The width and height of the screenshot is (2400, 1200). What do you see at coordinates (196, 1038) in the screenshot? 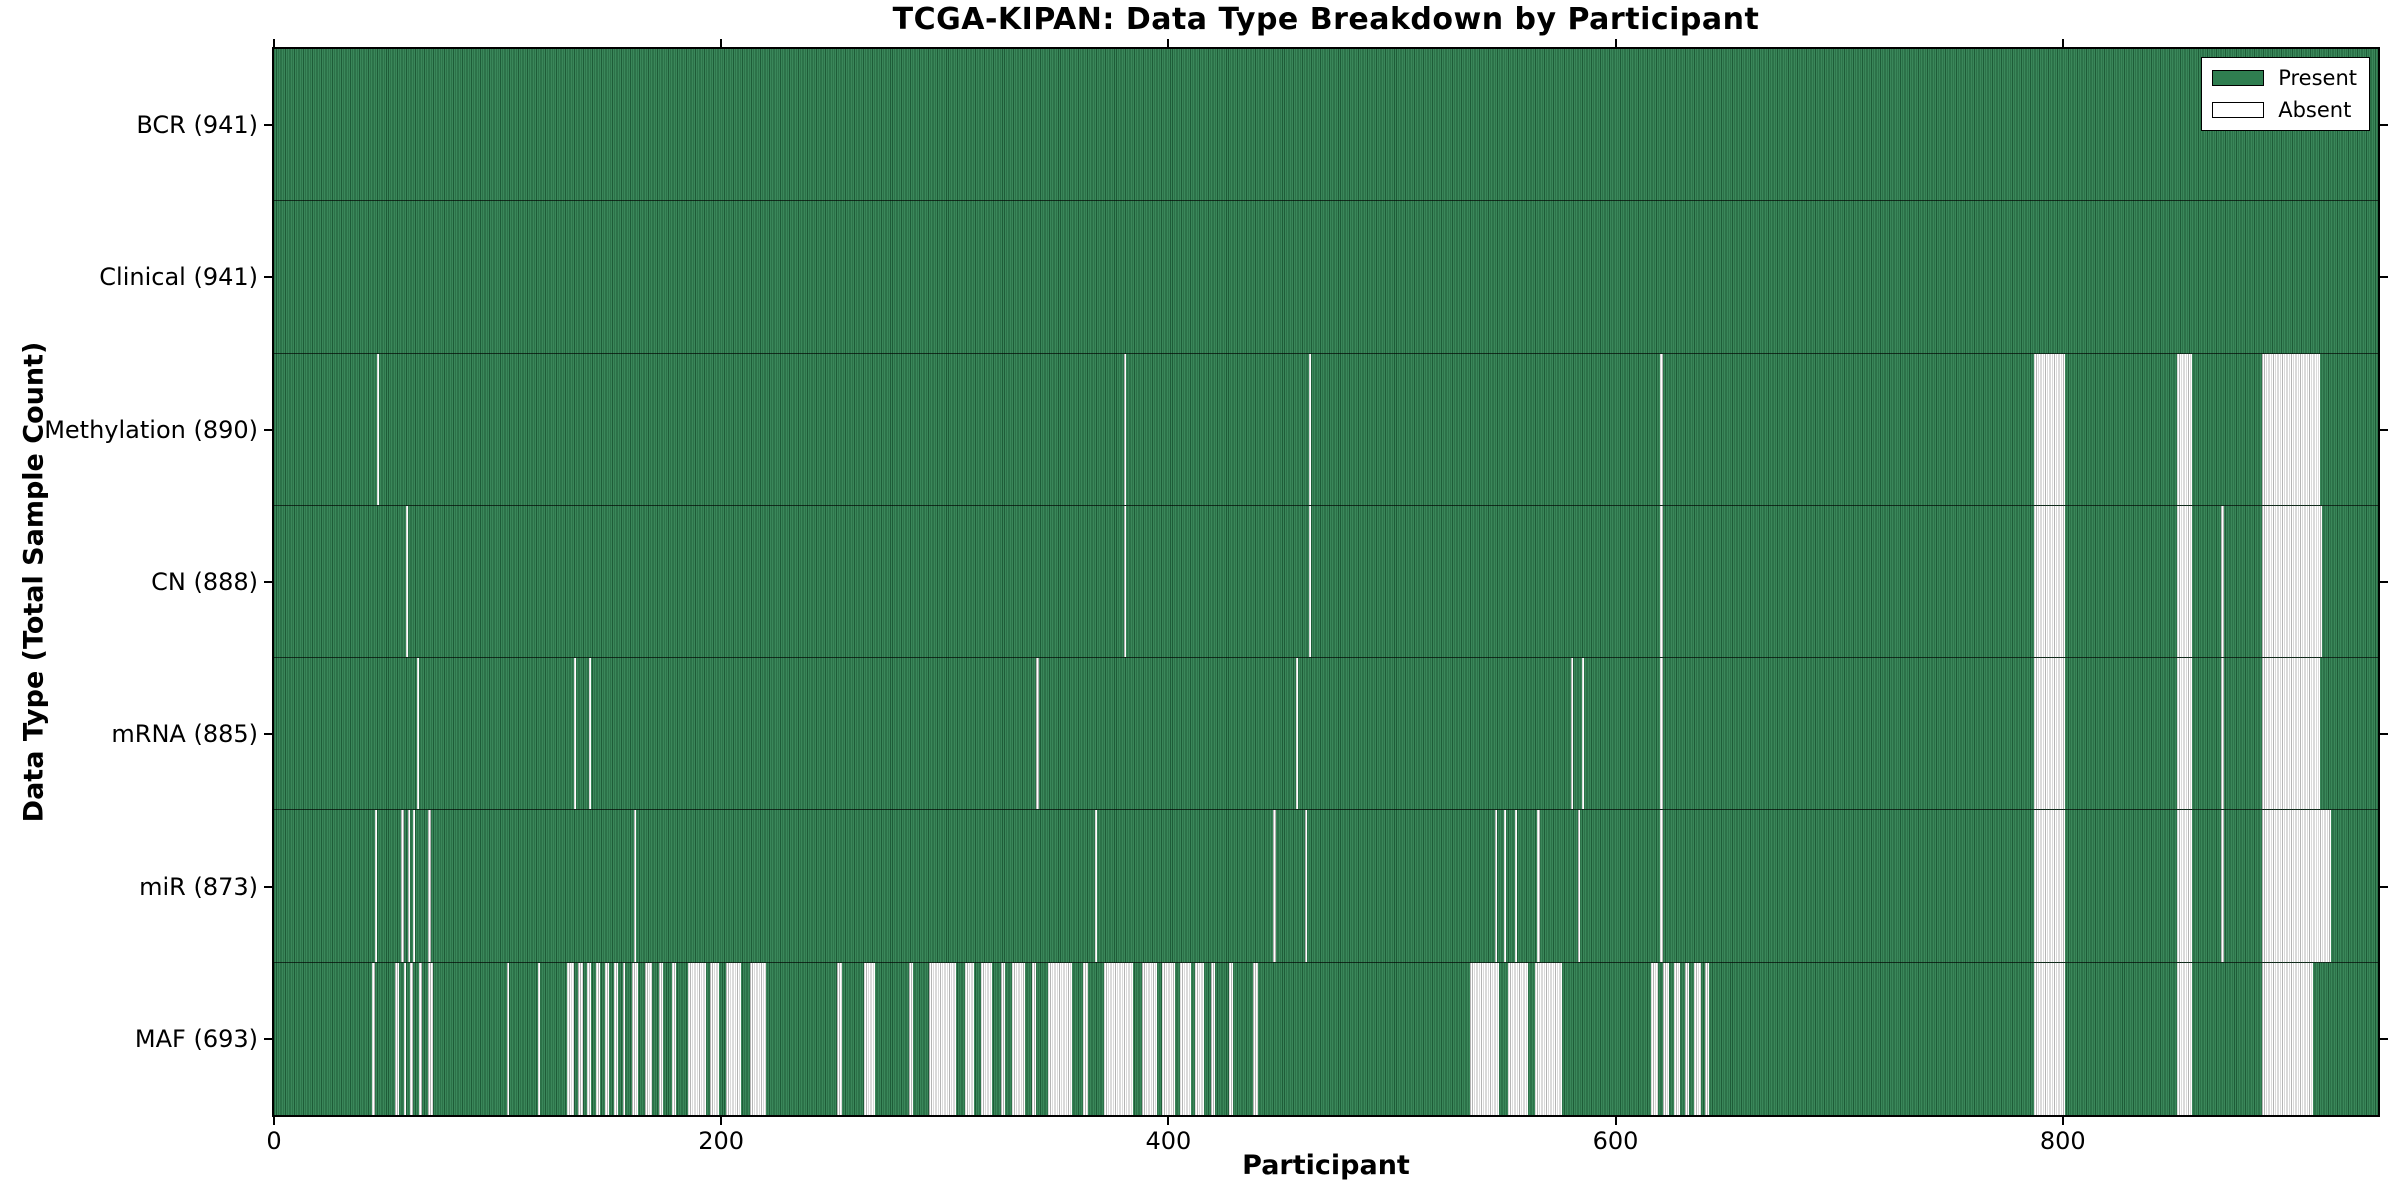
I see `y-tick-label: MAF (693)` at bounding box center [196, 1038].